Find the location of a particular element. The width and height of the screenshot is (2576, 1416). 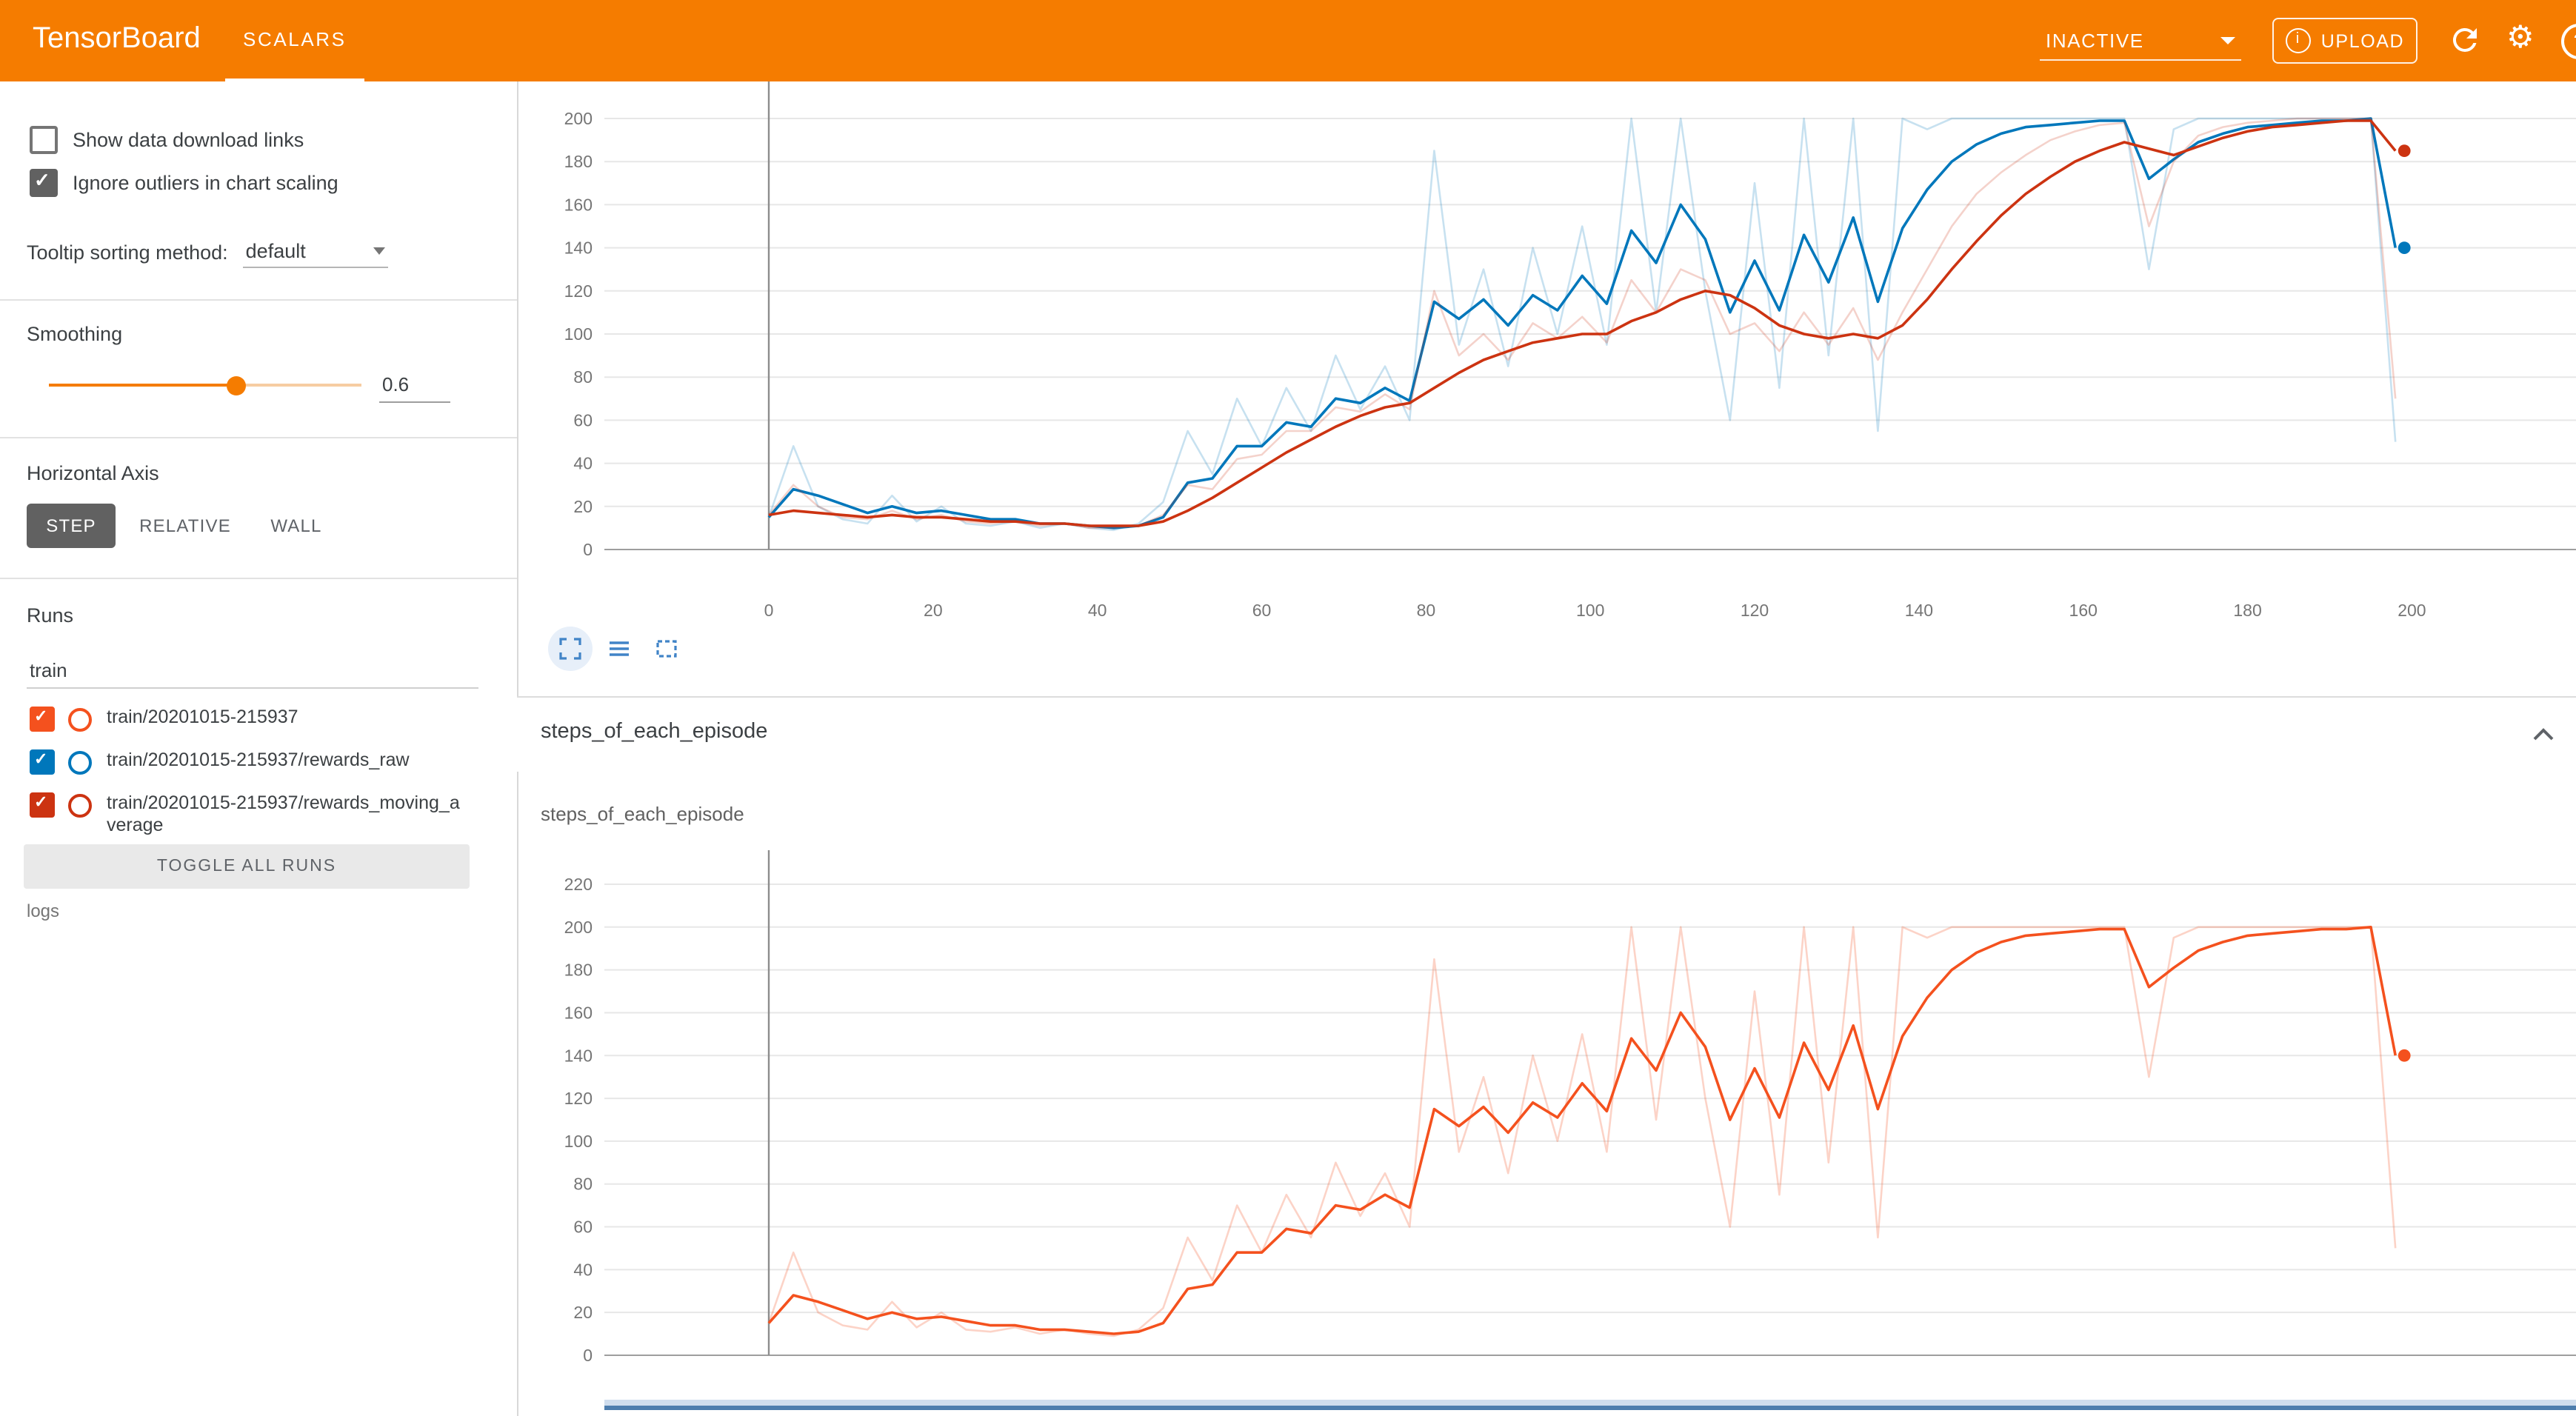

y-tick-label: 20 is located at coordinates (583, 1312).